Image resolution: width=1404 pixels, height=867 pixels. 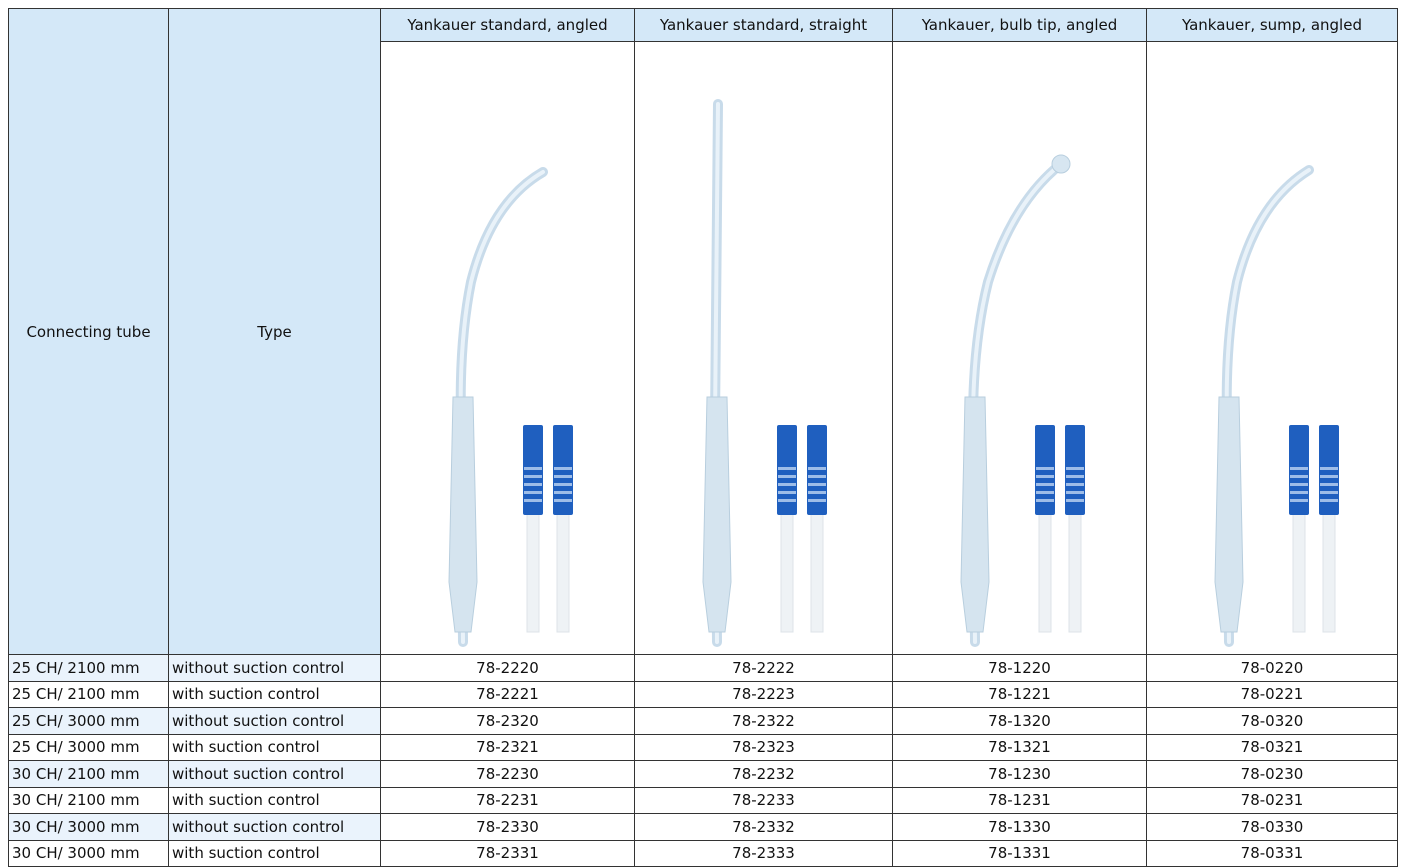 I want to click on article-number: 78-0330, so click(x=1272, y=827).